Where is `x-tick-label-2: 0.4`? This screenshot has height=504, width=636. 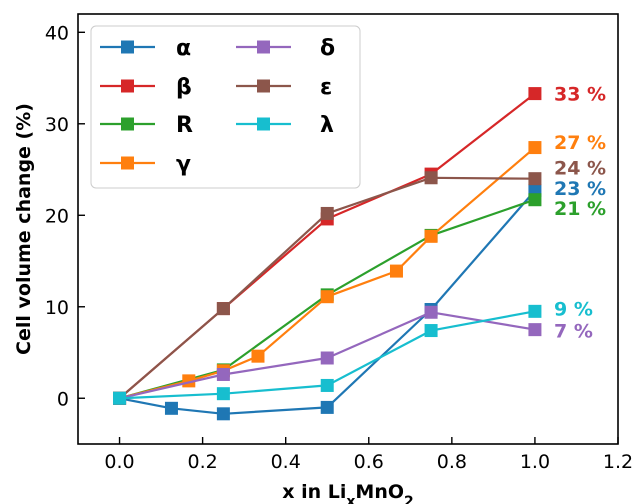
x-tick-label-2: 0.4 is located at coordinates (286, 462).